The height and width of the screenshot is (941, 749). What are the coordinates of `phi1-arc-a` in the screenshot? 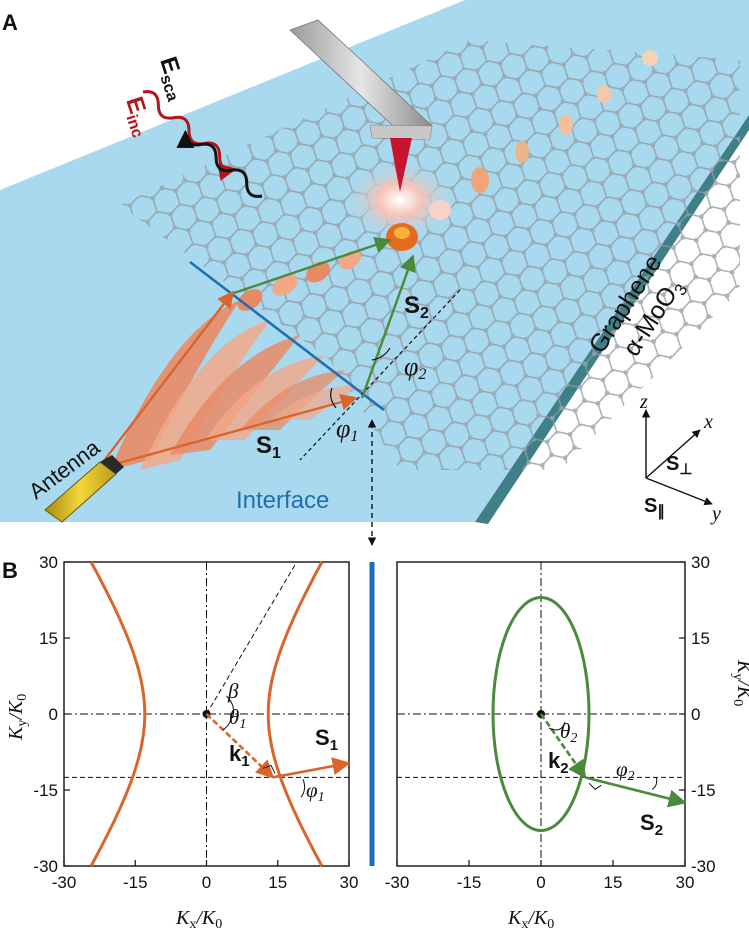 It's located at (333, 398).